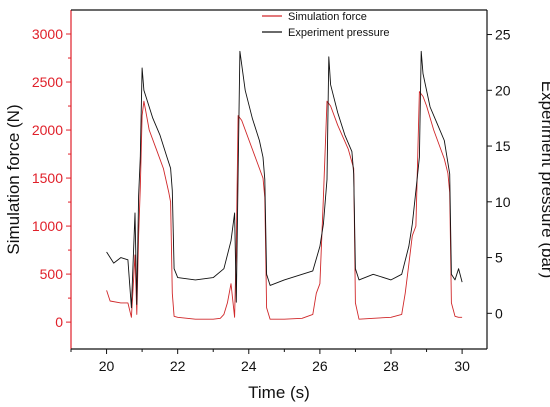 This screenshot has height=407, width=550. What do you see at coordinates (544, 179) in the screenshot?
I see `y-axis-right-title: Experiment pressure (bar)` at bounding box center [544, 179].